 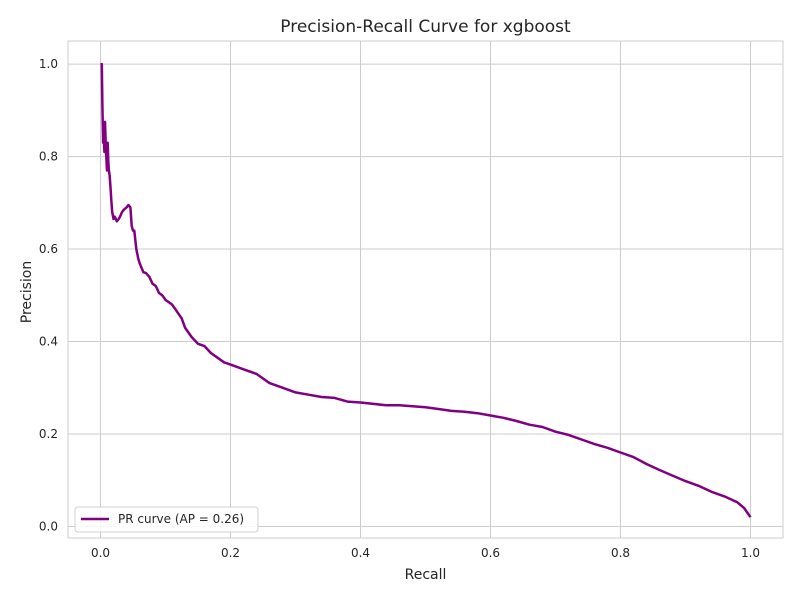 What do you see at coordinates (48, 157) in the screenshot?
I see `y-tick-label: 0.8` at bounding box center [48, 157].